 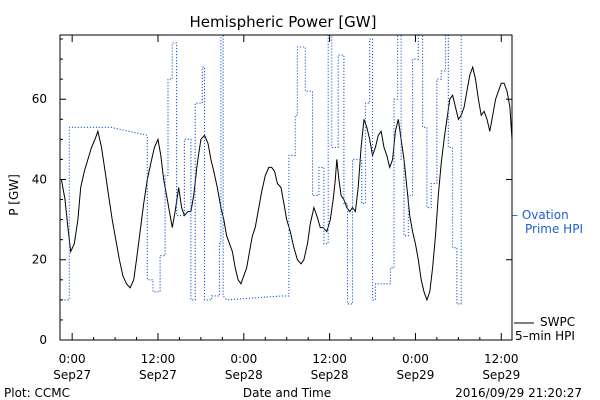 What do you see at coordinates (283, 22) in the screenshot?
I see `chart-title: Hemispheric Power [GW]` at bounding box center [283, 22].